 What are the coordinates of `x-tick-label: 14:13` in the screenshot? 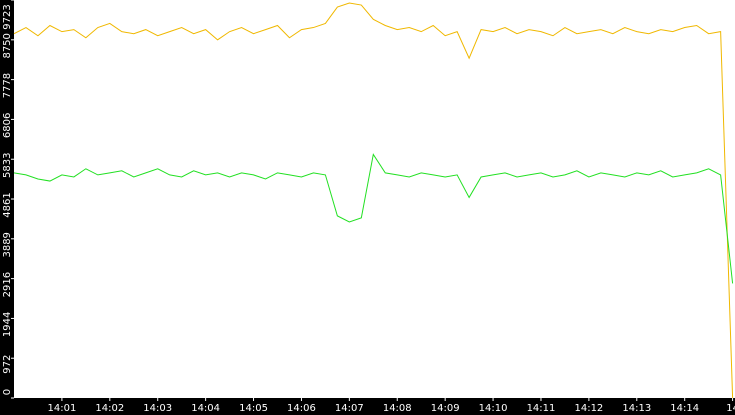 It's located at (636, 408).